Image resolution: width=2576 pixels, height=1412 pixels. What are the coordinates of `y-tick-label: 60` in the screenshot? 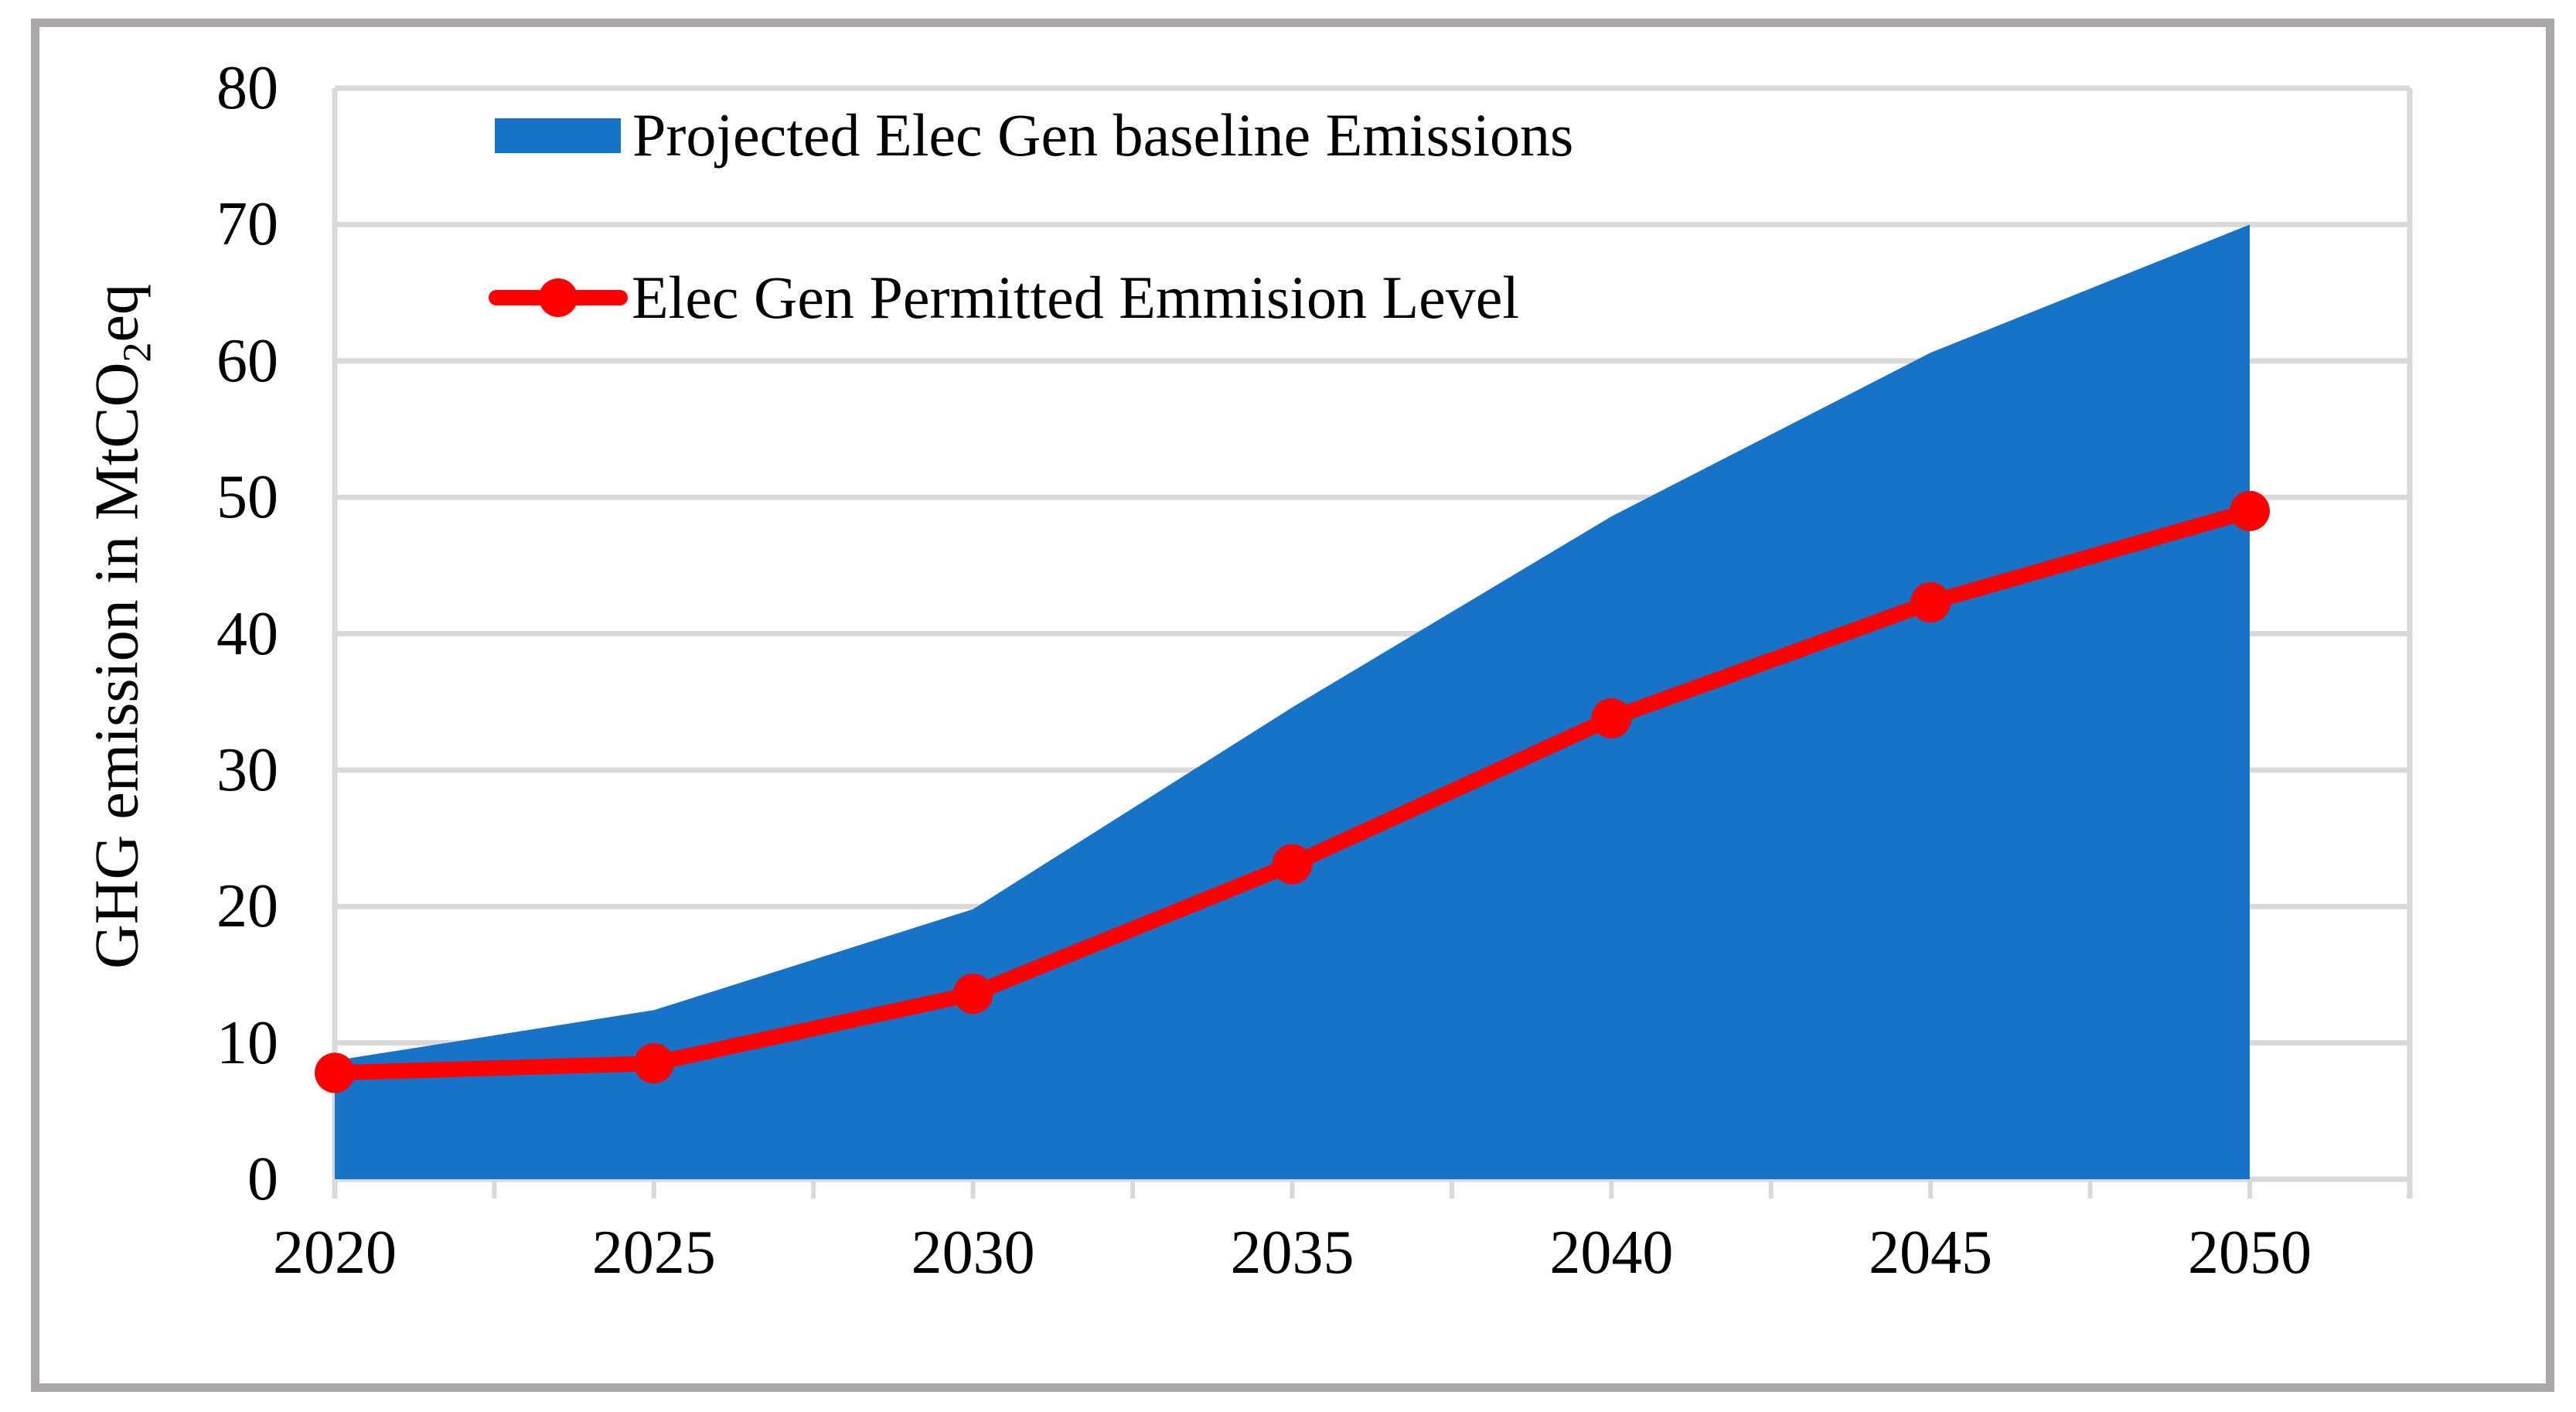 It's located at (247, 360).